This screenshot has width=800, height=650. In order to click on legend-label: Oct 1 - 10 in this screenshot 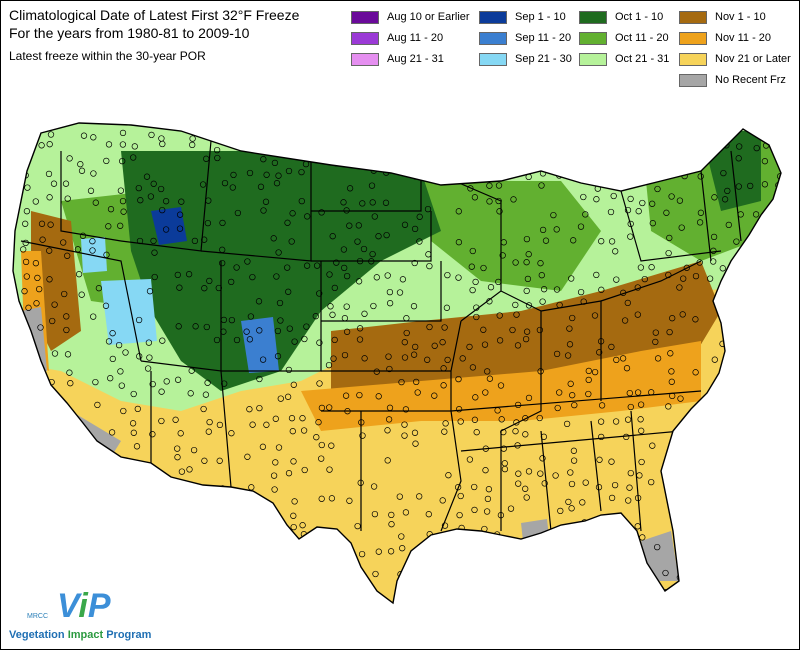, I will do `click(639, 17)`.